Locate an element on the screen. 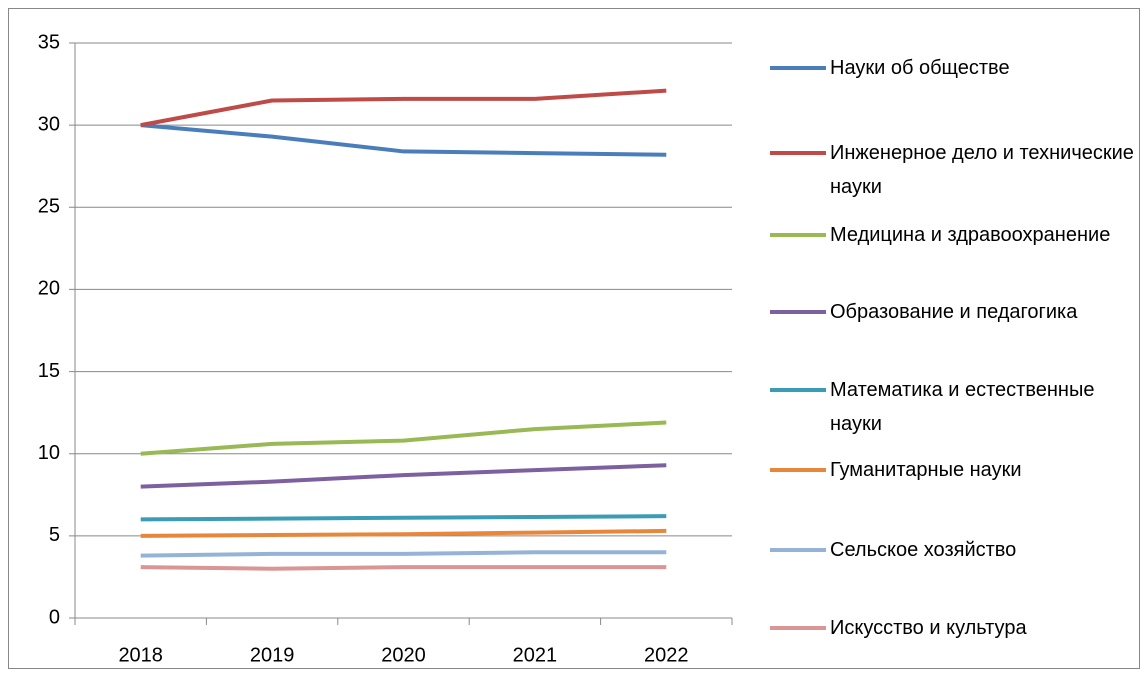 The width and height of the screenshot is (1148, 677). y-tick-label: 0 is located at coordinates (54, 617).